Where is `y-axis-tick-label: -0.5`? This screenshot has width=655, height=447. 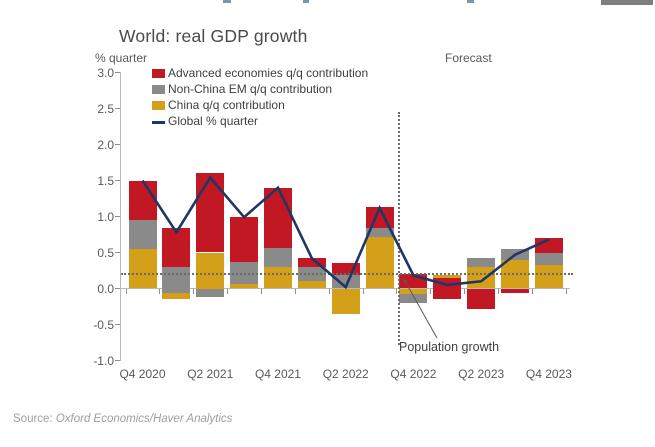
y-axis-tick-label: -0.5 is located at coordinates (103, 324).